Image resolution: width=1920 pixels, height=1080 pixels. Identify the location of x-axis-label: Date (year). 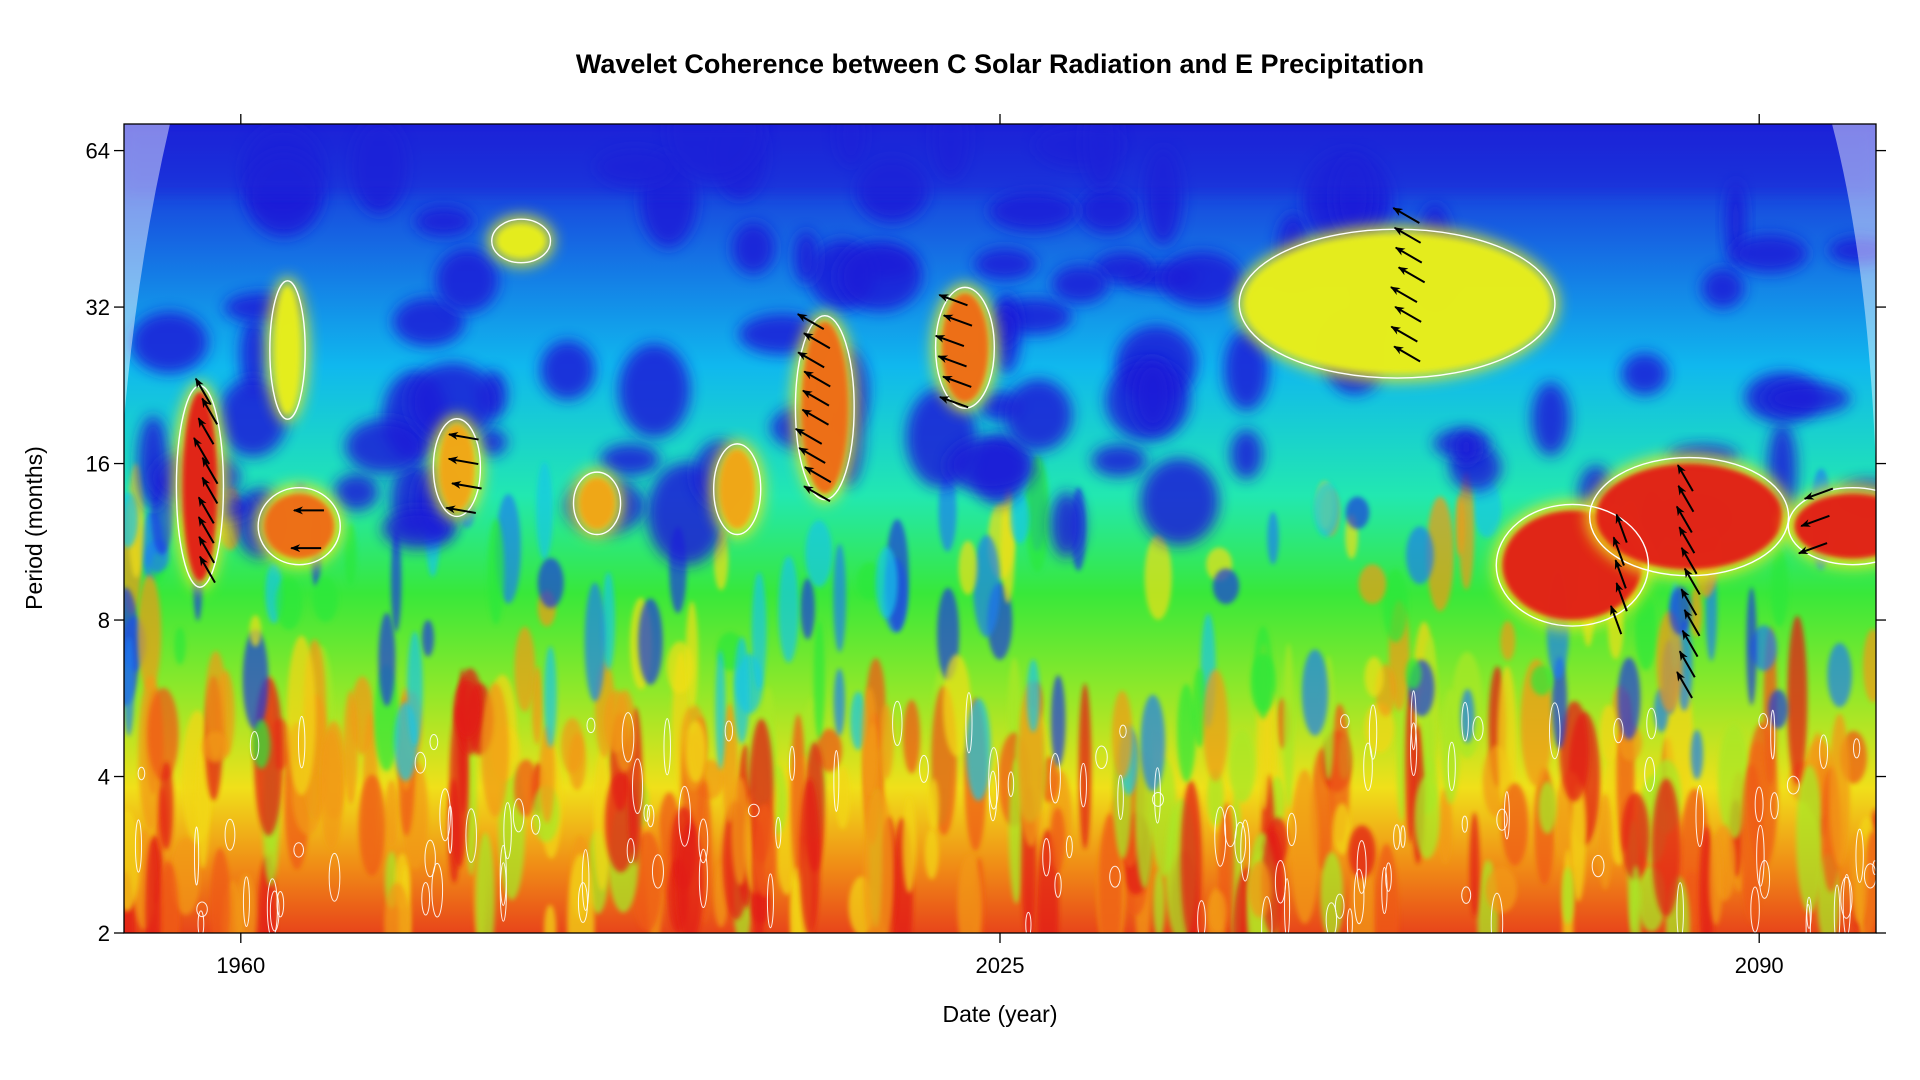
(999, 1014).